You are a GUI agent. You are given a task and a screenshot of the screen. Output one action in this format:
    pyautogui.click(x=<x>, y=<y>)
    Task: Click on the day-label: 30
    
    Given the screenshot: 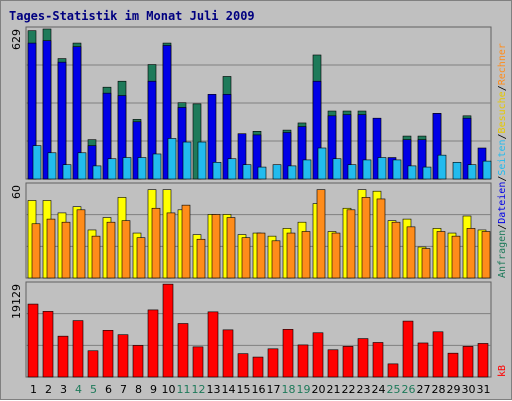 What is the action you would take?
    pyautogui.click(x=469, y=389)
    